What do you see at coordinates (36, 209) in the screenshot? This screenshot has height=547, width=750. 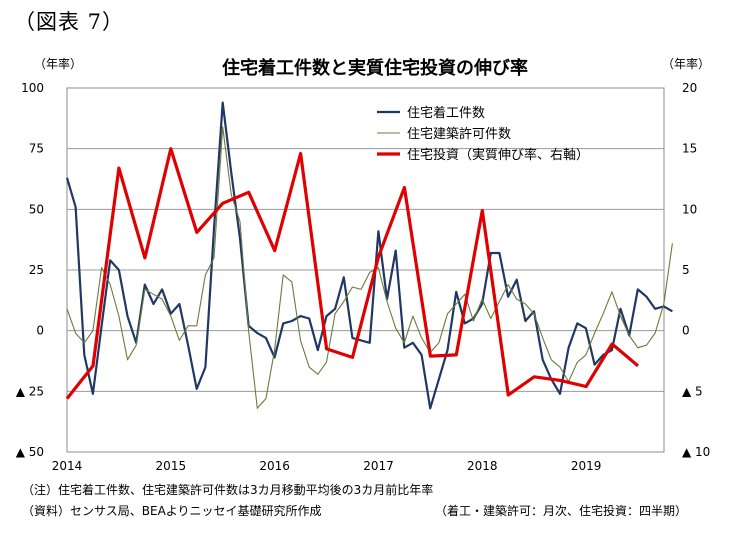 I see `y-left-tick-label: 50` at bounding box center [36, 209].